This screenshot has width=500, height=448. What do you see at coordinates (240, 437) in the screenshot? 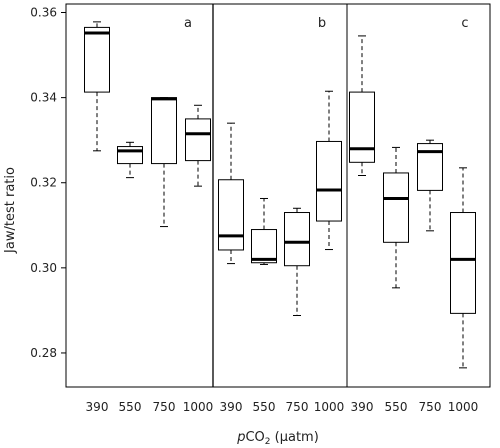
I see `x-axis-title-prefix: p` at bounding box center [240, 437].